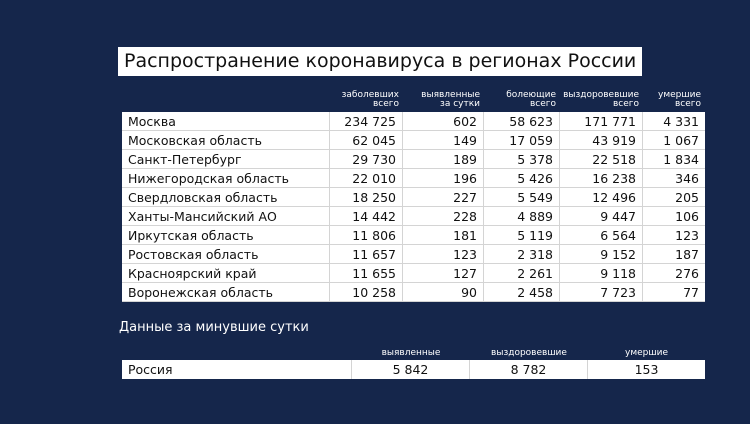 The height and width of the screenshot is (424, 750). What do you see at coordinates (443, 140) in the screenshot?
I see `value-cell: 149` at bounding box center [443, 140].